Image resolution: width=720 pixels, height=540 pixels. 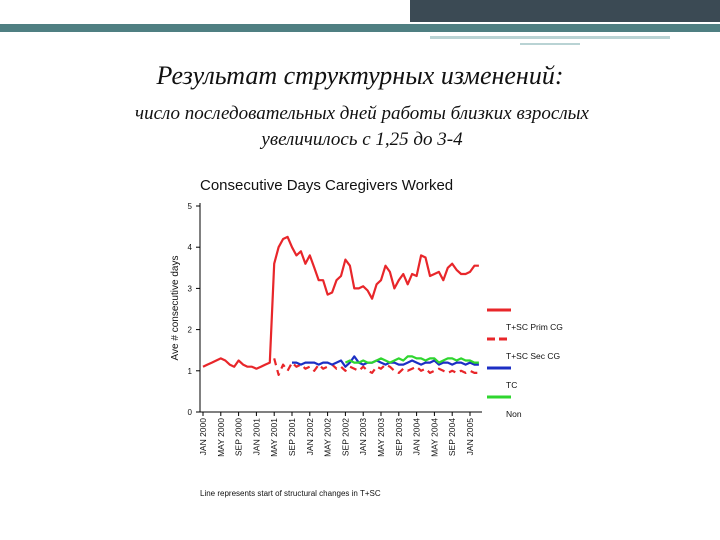 What do you see at coordinates (434, 437) in the screenshot?
I see `x-tick-label: MAY 2004` at bounding box center [434, 437].